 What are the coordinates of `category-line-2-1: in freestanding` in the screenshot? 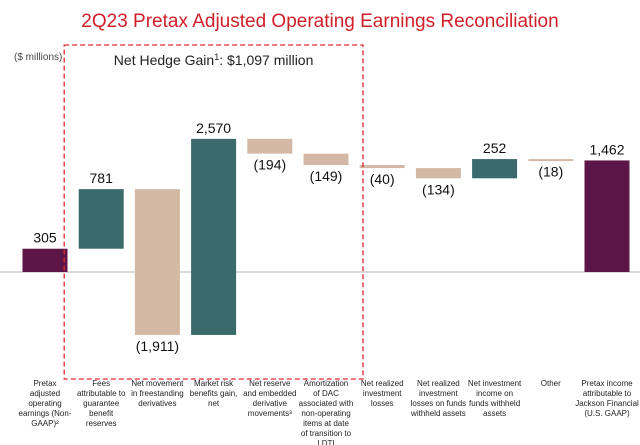 It's located at (157, 393).